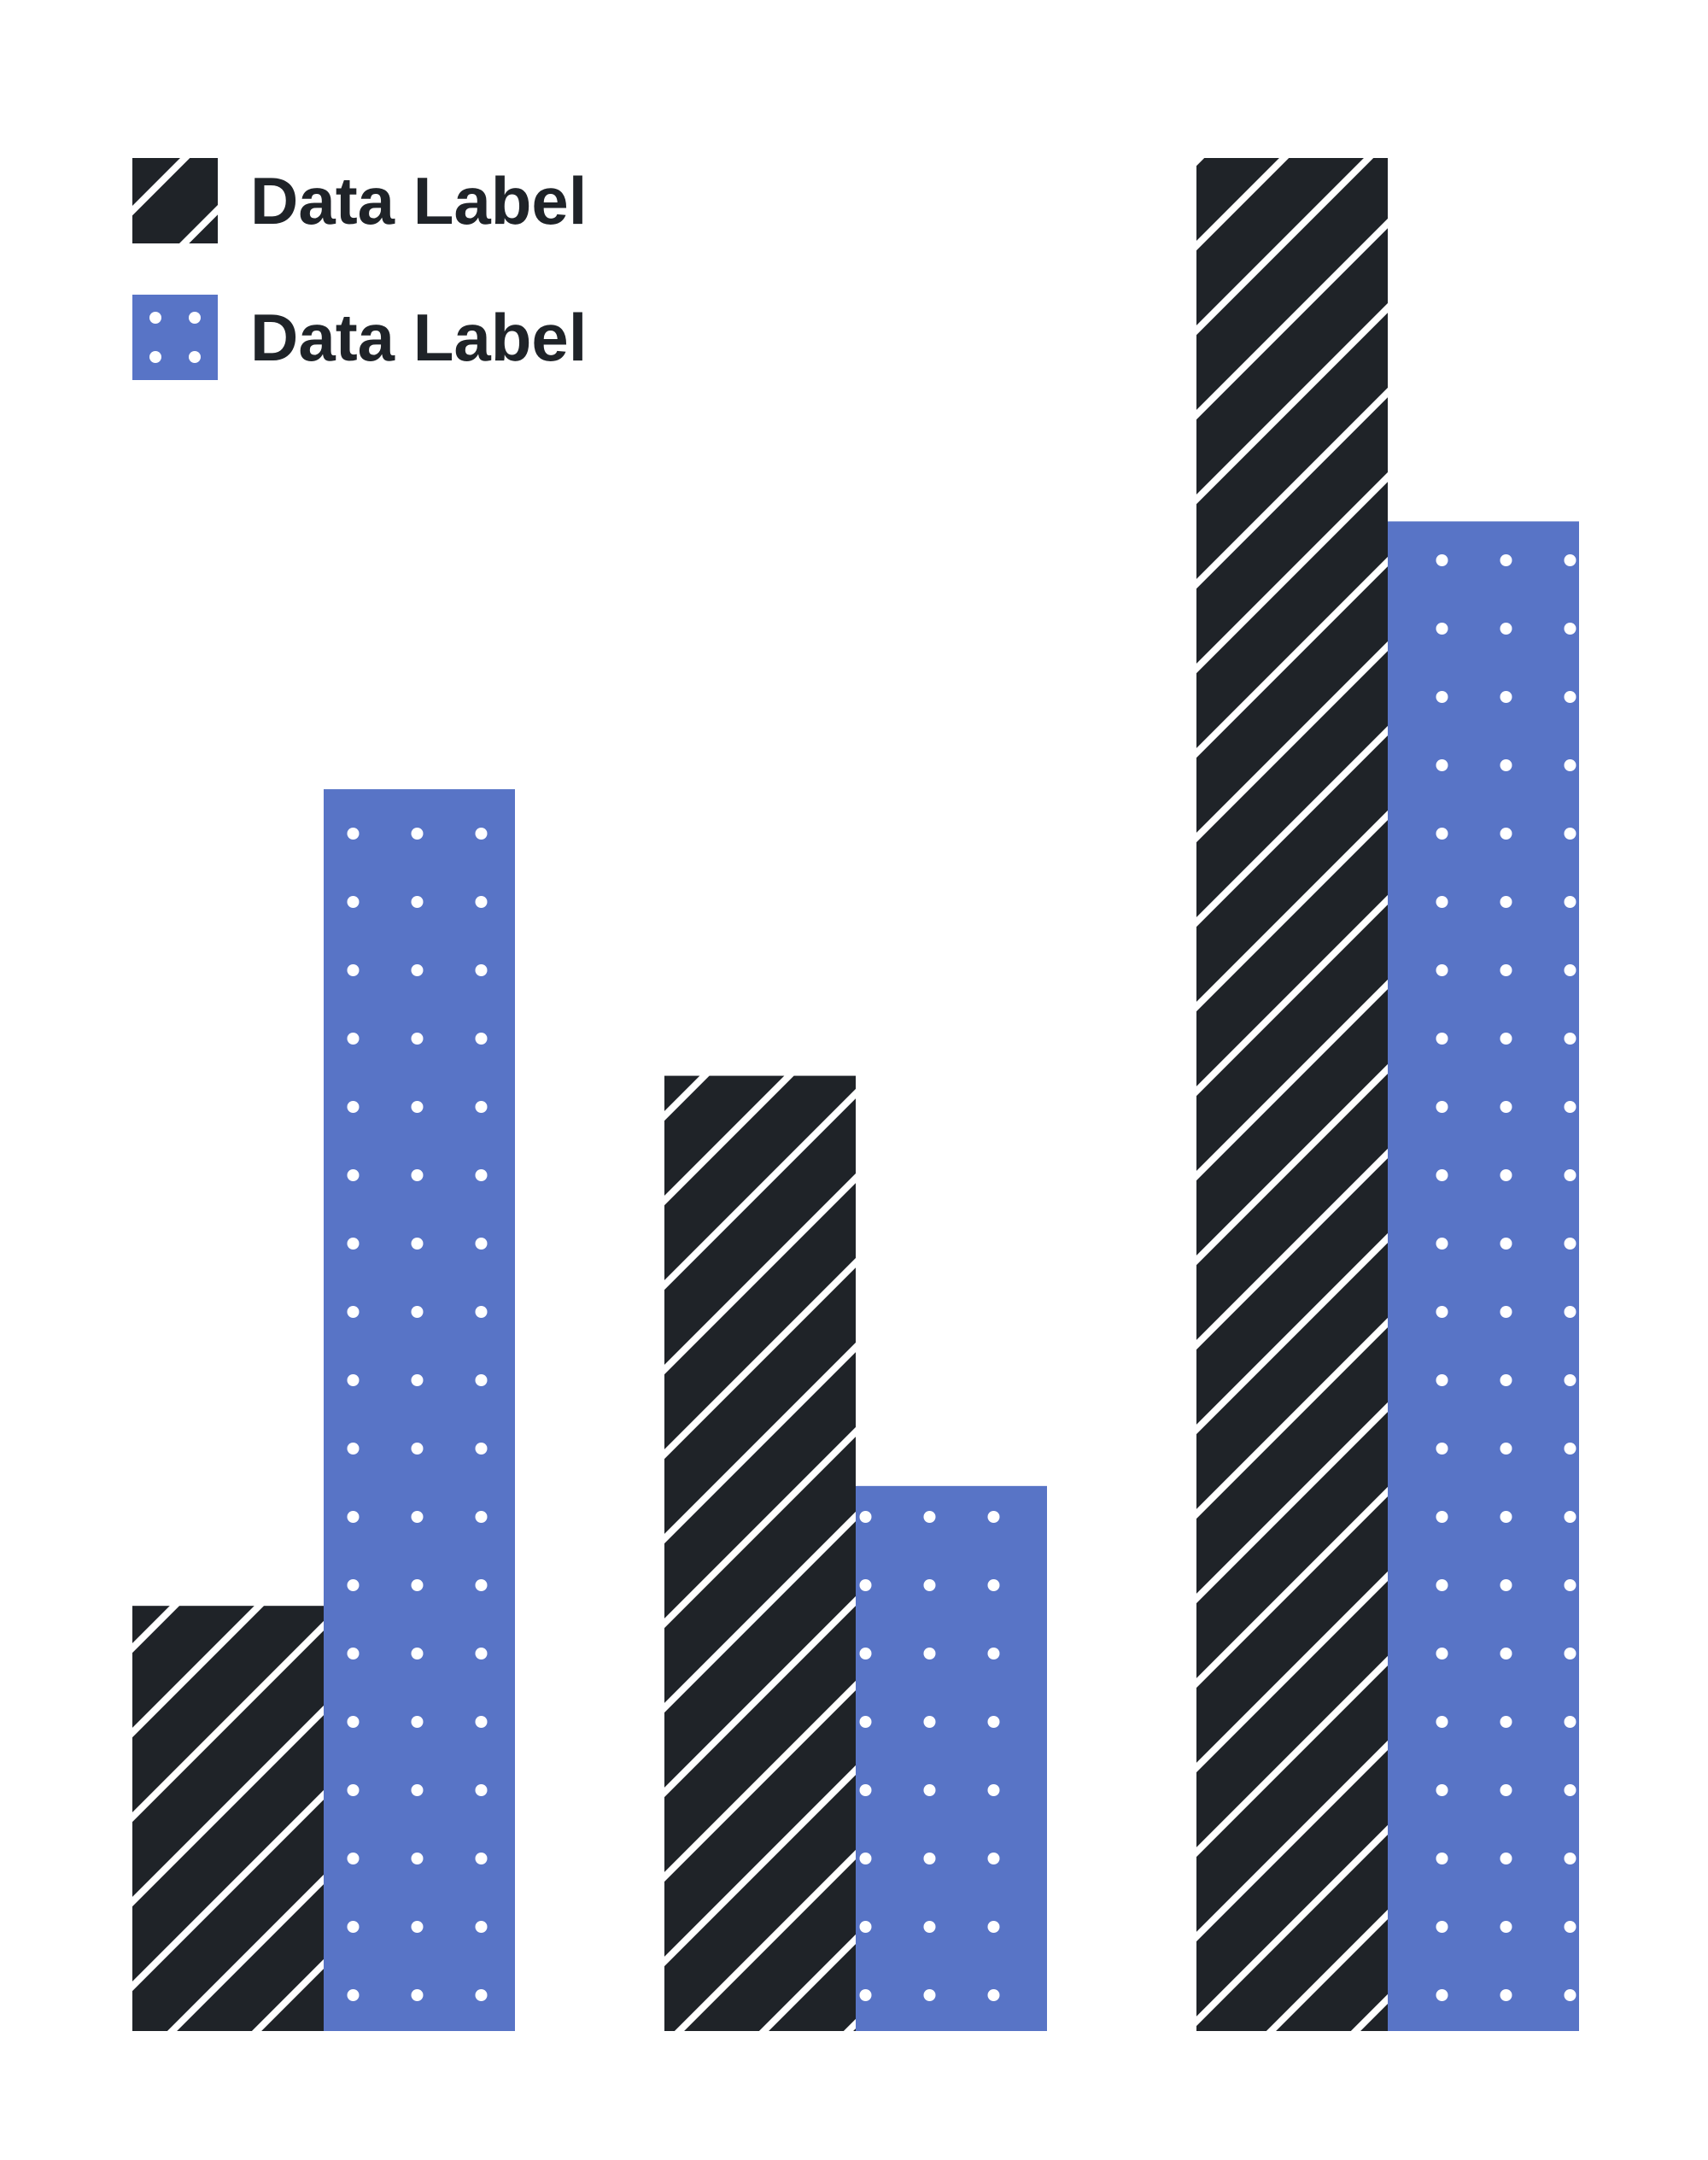 The width and height of the screenshot is (1708, 2160). Describe the element at coordinates (359, 269) in the screenshot. I see `legend: Data Label Data Label` at that location.